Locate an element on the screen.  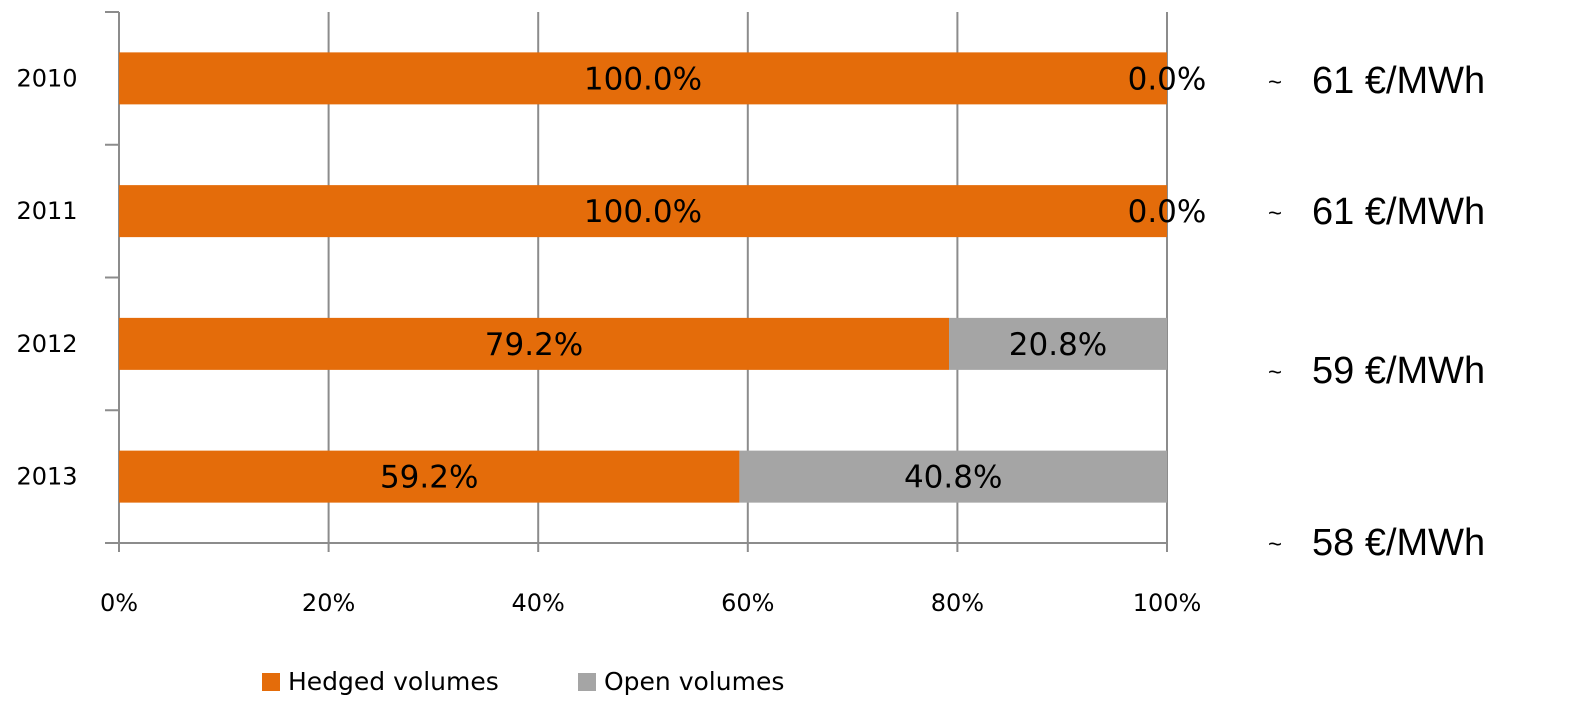
legend-label-open: Open volumes is located at coordinates (694, 681).